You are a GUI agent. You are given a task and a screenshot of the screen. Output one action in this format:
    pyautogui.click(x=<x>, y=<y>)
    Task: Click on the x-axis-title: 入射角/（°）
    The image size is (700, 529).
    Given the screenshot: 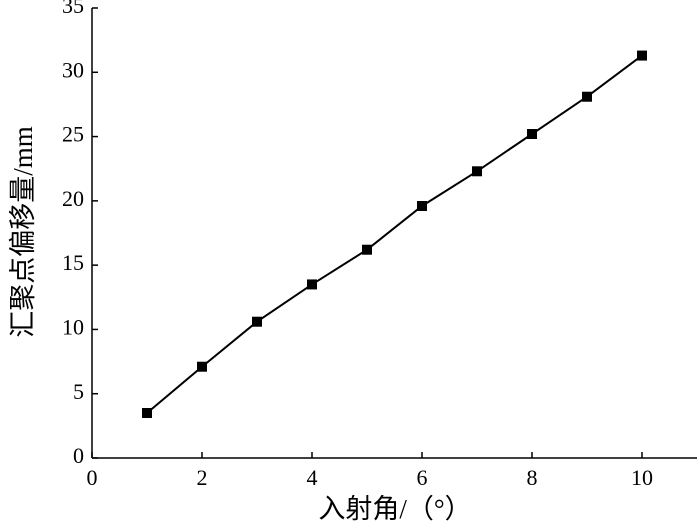 What is the action you would take?
    pyautogui.click(x=394, y=509)
    